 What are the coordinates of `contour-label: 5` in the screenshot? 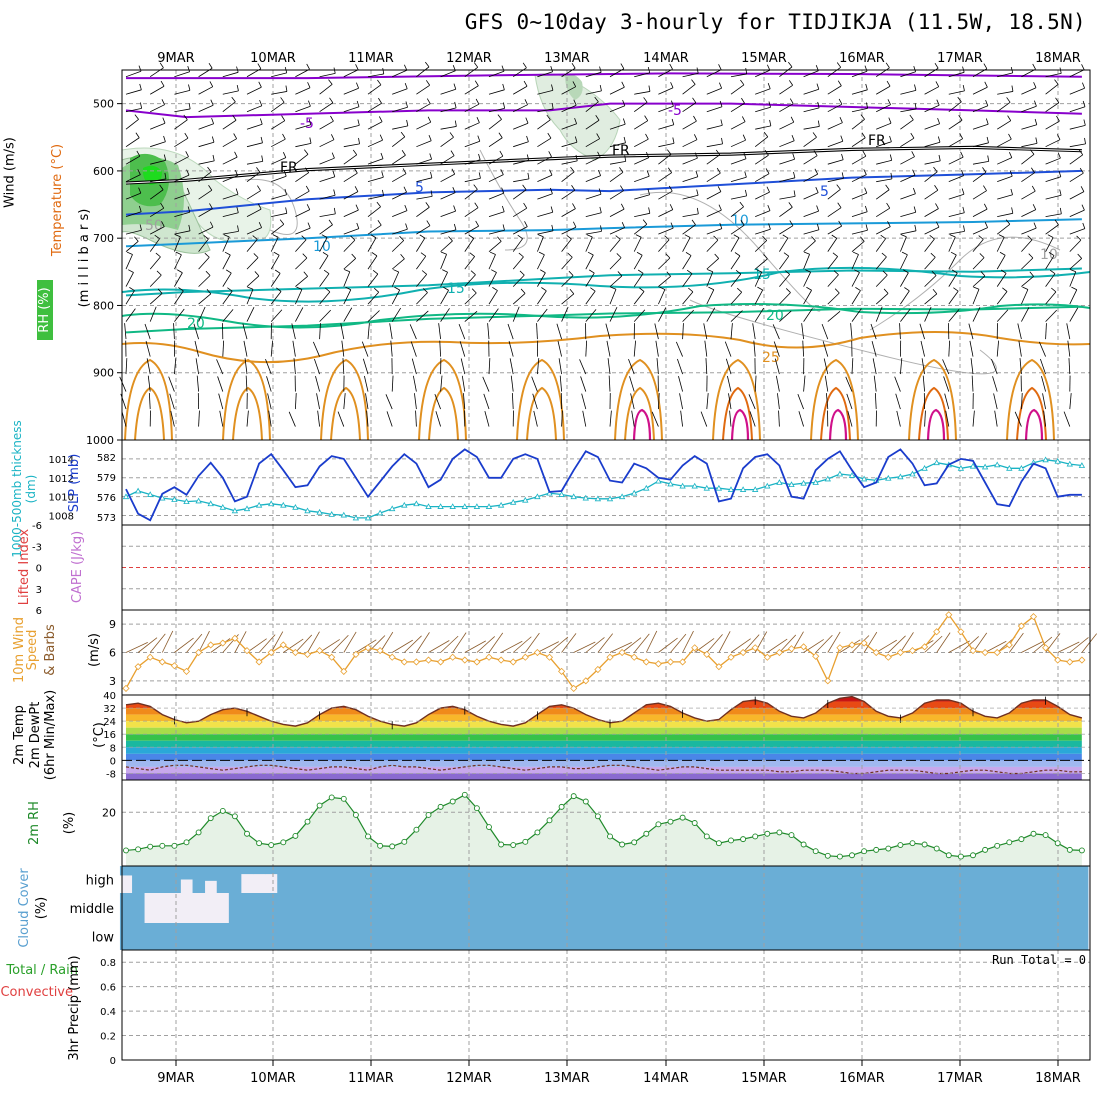 It's located at (824, 192).